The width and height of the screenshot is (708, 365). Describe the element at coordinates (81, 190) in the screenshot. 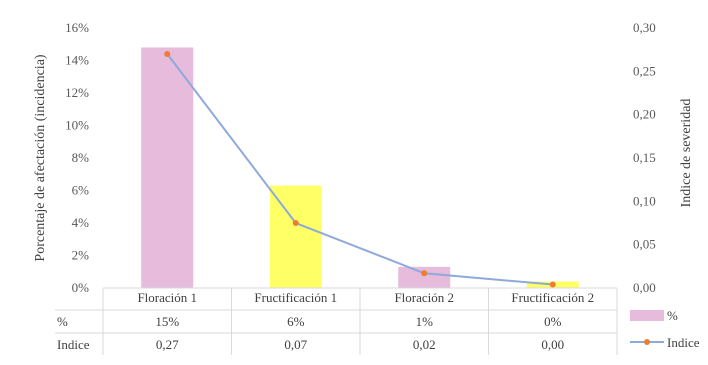

I see `left-axis-tick-label: 6%` at that location.